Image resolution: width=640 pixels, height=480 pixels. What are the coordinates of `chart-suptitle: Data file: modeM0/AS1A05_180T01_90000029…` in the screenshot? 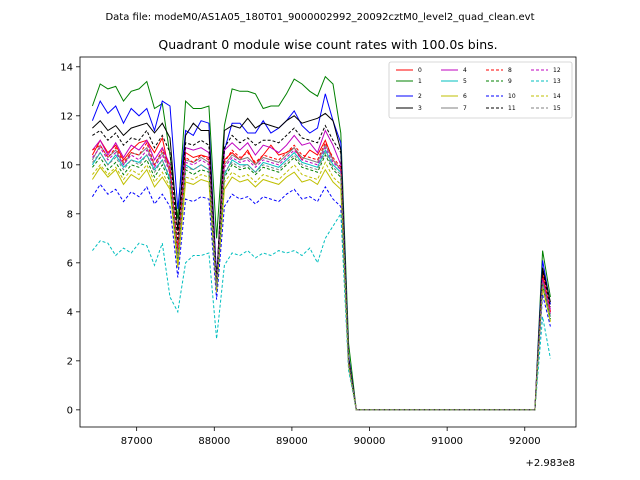 It's located at (319, 17).